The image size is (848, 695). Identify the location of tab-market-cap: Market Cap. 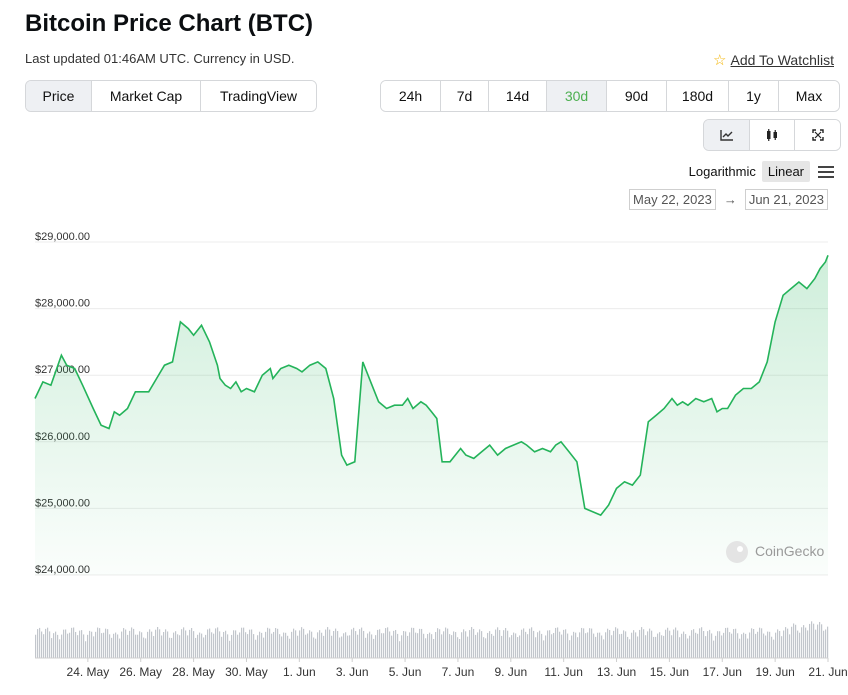
(146, 96).